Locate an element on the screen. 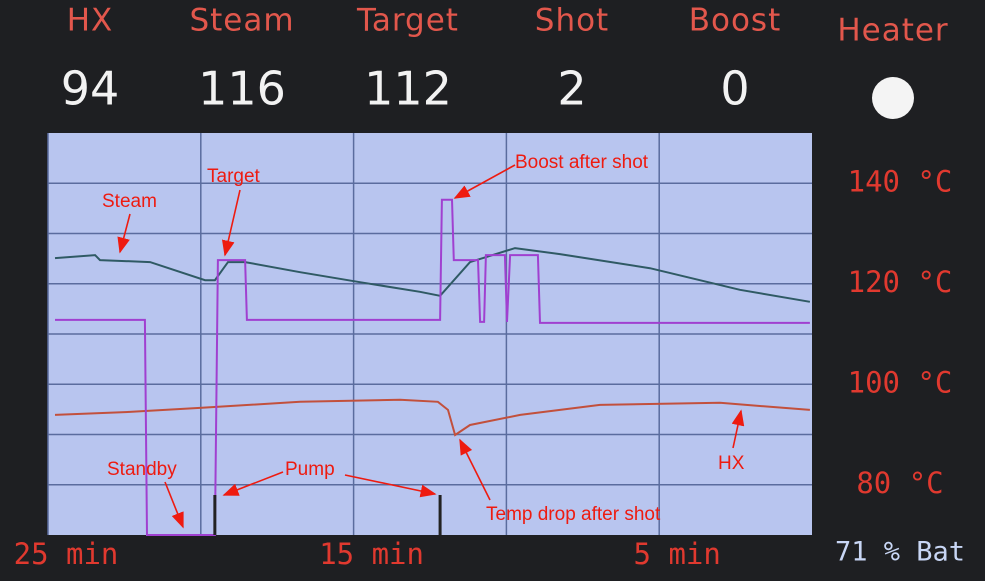  battery: 71 % Bat is located at coordinates (900, 552).